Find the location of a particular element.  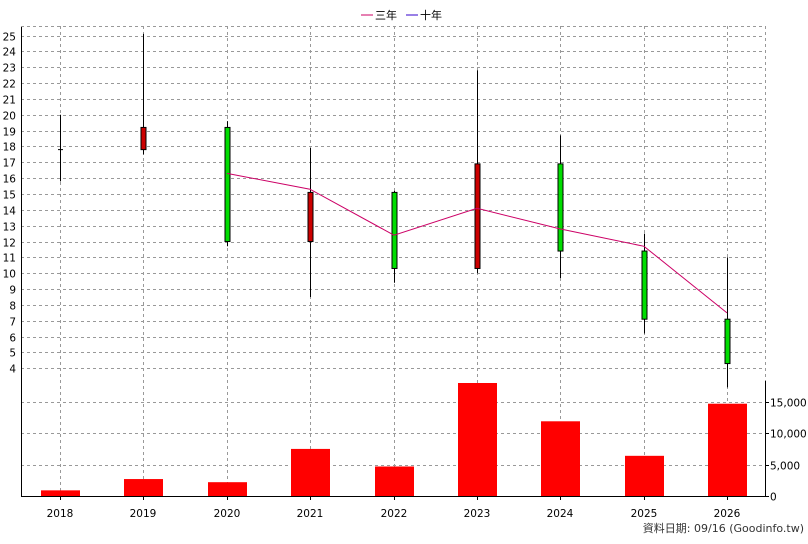

price-tick-label: 21 is located at coordinates (9, 101).